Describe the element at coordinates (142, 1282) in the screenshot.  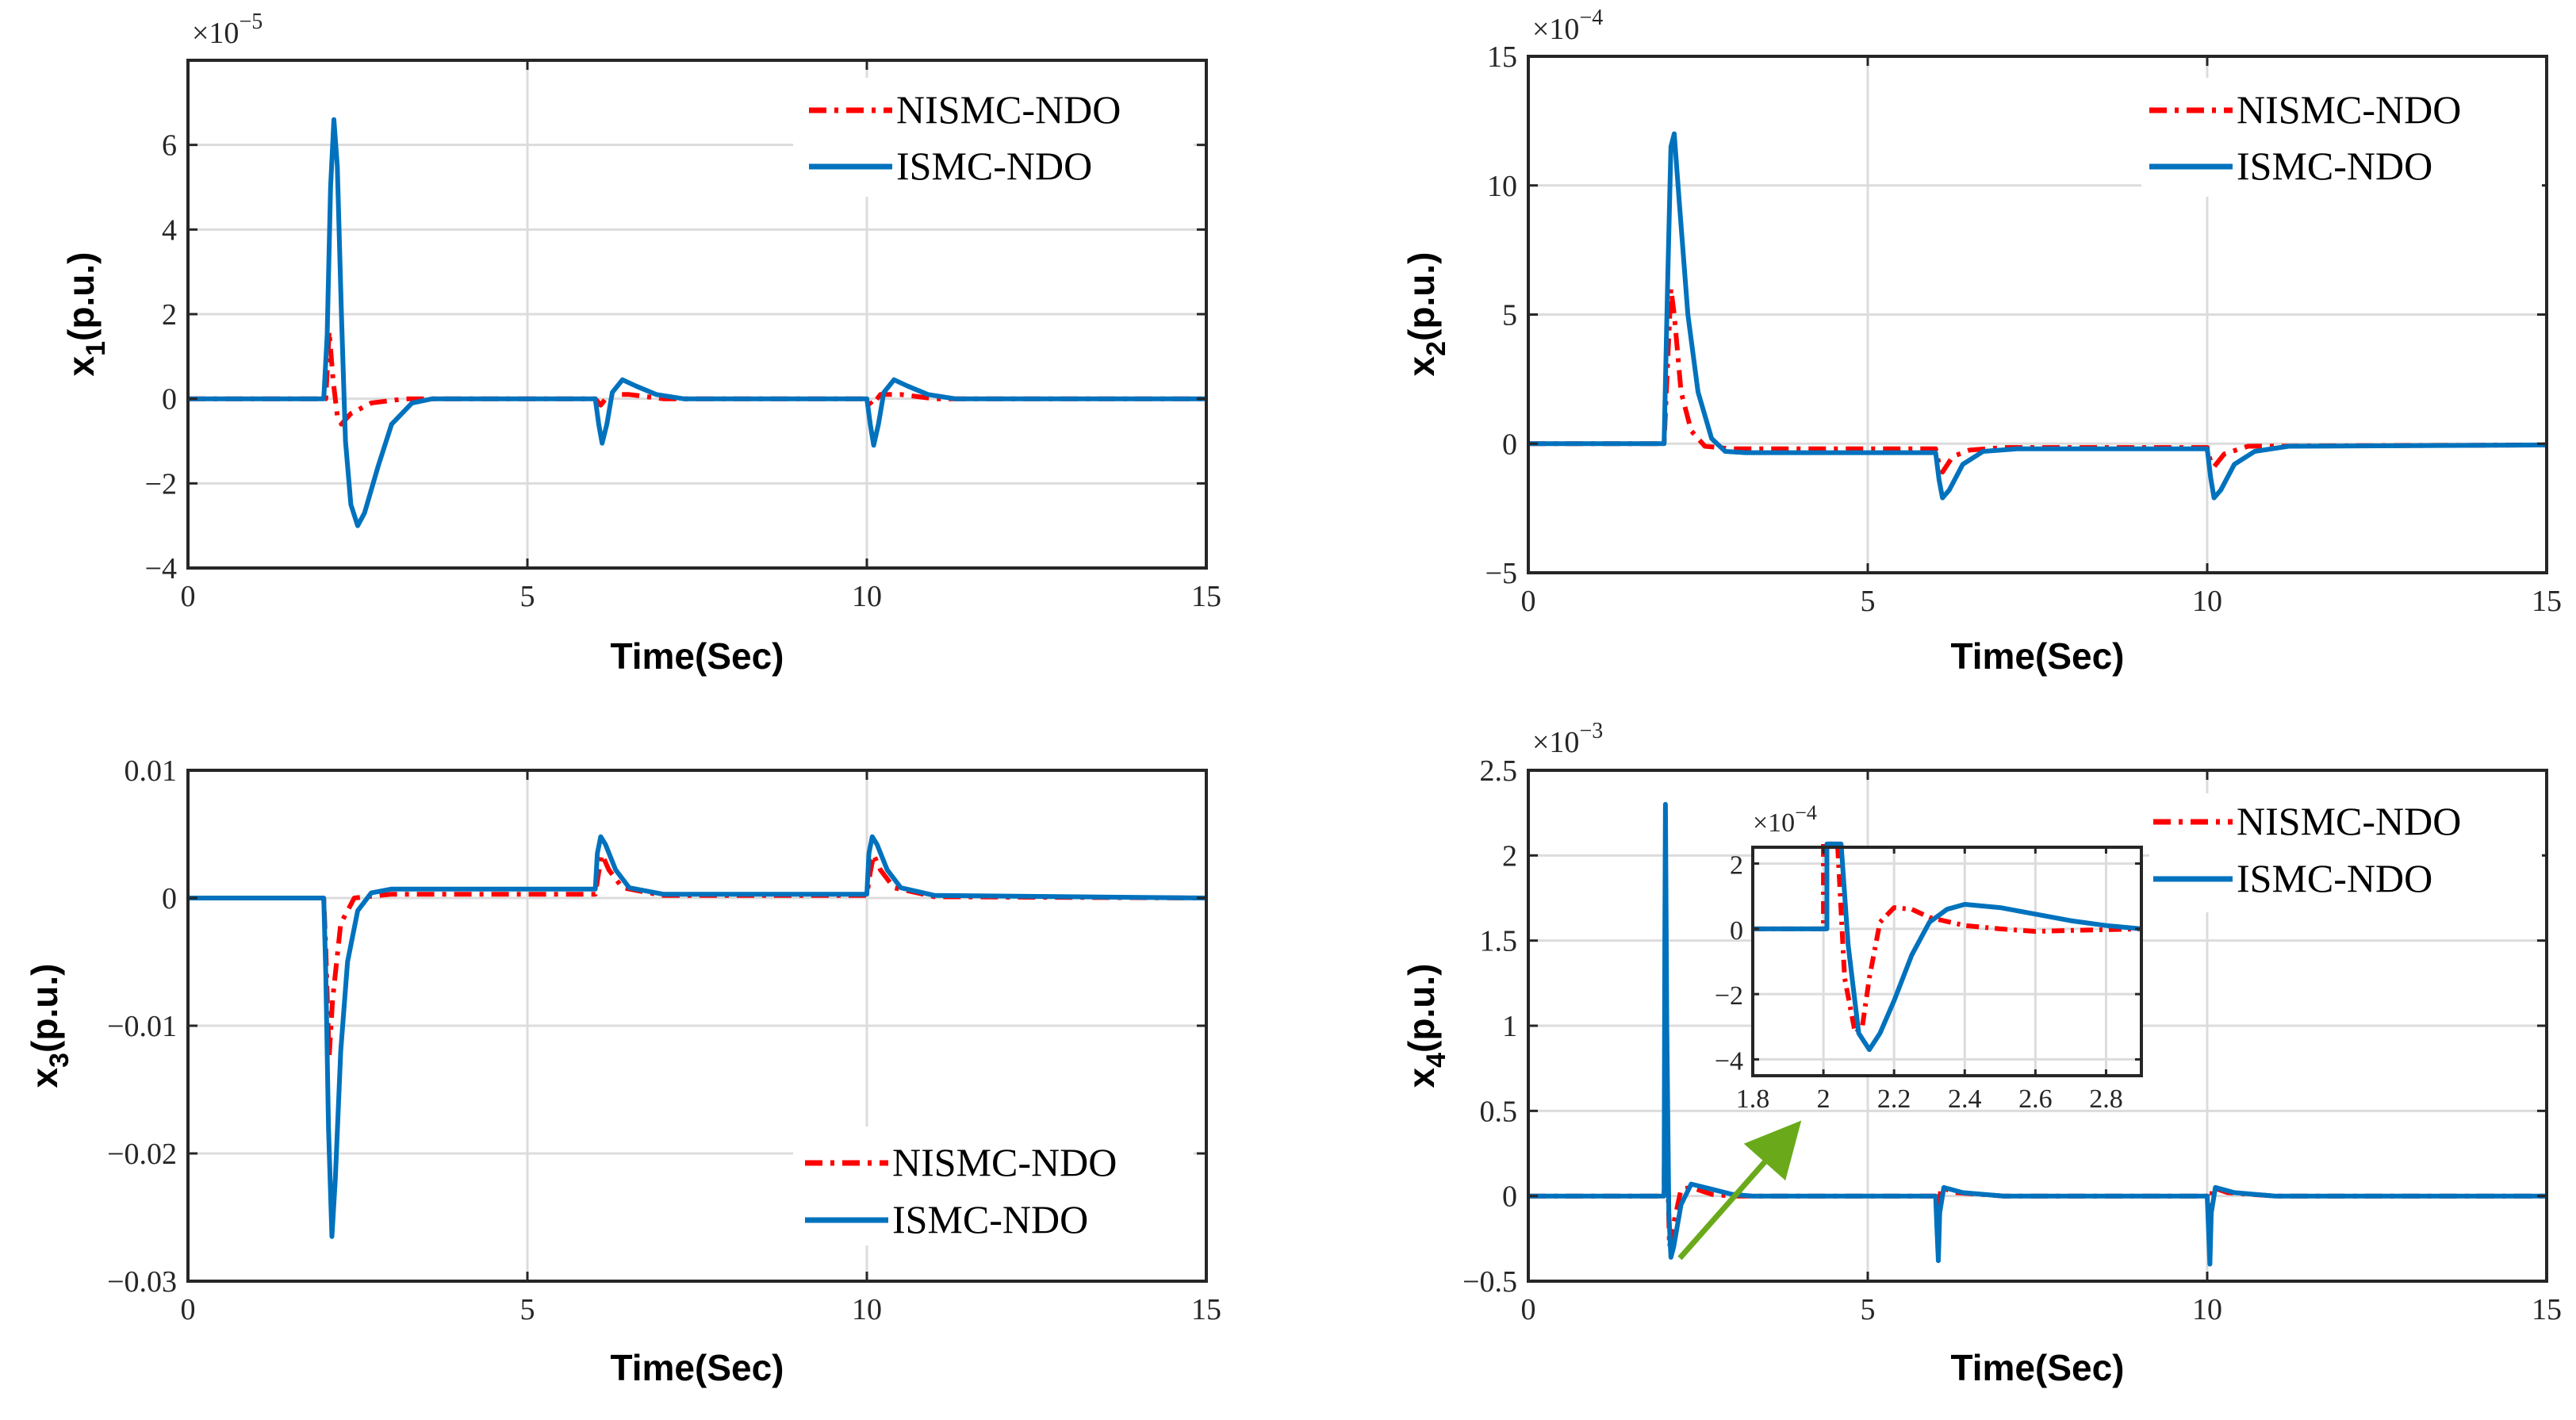
I see `y-tick-label: −0.03` at that location.